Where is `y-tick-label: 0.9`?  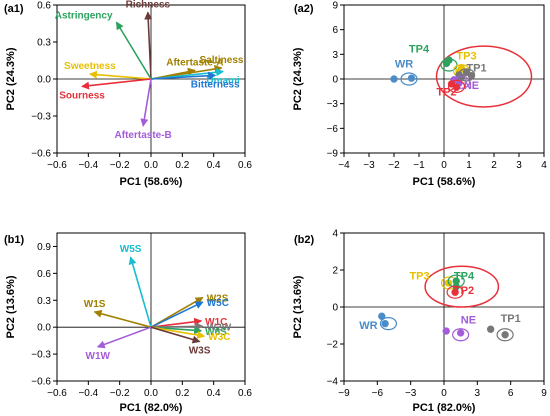
y-tick-label: 0.9 is located at coordinates (44, 247).